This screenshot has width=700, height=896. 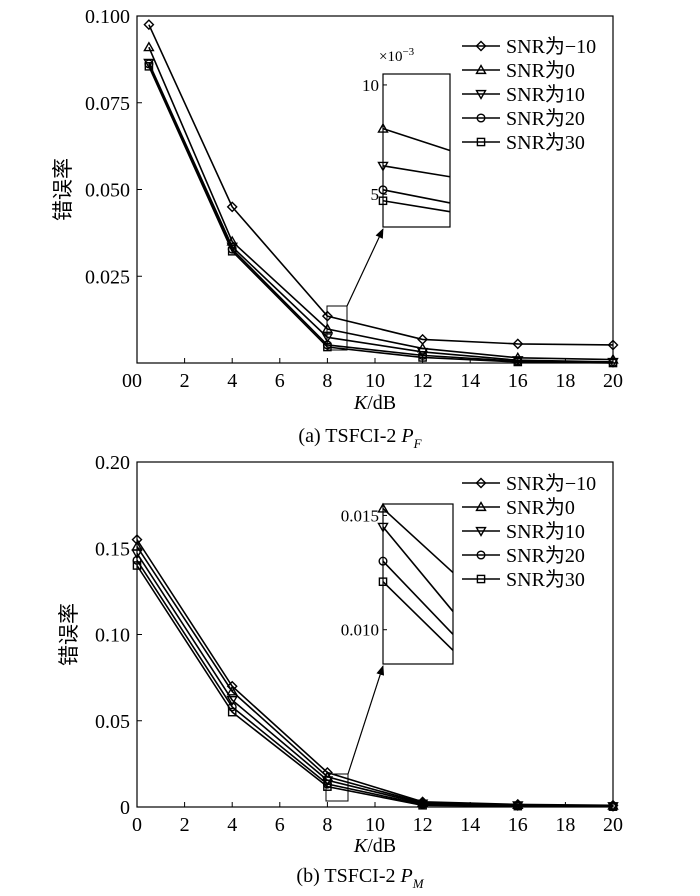 I want to click on panel-a-legend-label: SNR为10, so click(x=545, y=94).